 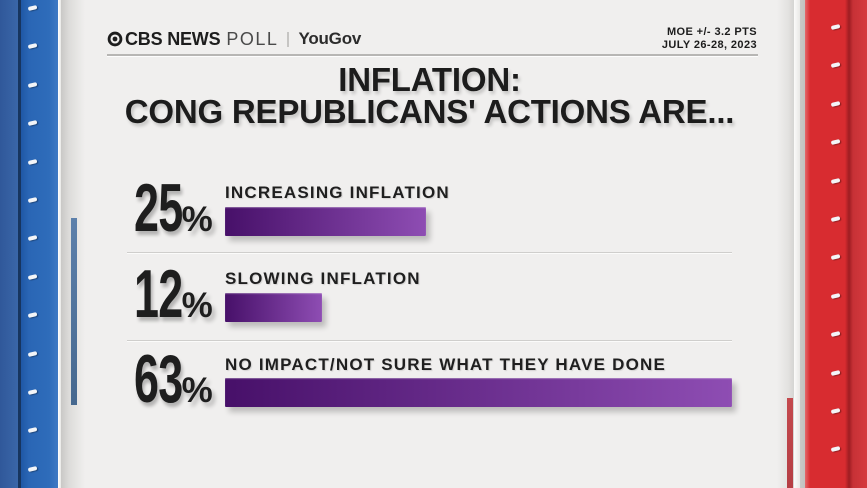 What do you see at coordinates (158, 208) in the screenshot?
I see `poll-value-number: 25` at bounding box center [158, 208].